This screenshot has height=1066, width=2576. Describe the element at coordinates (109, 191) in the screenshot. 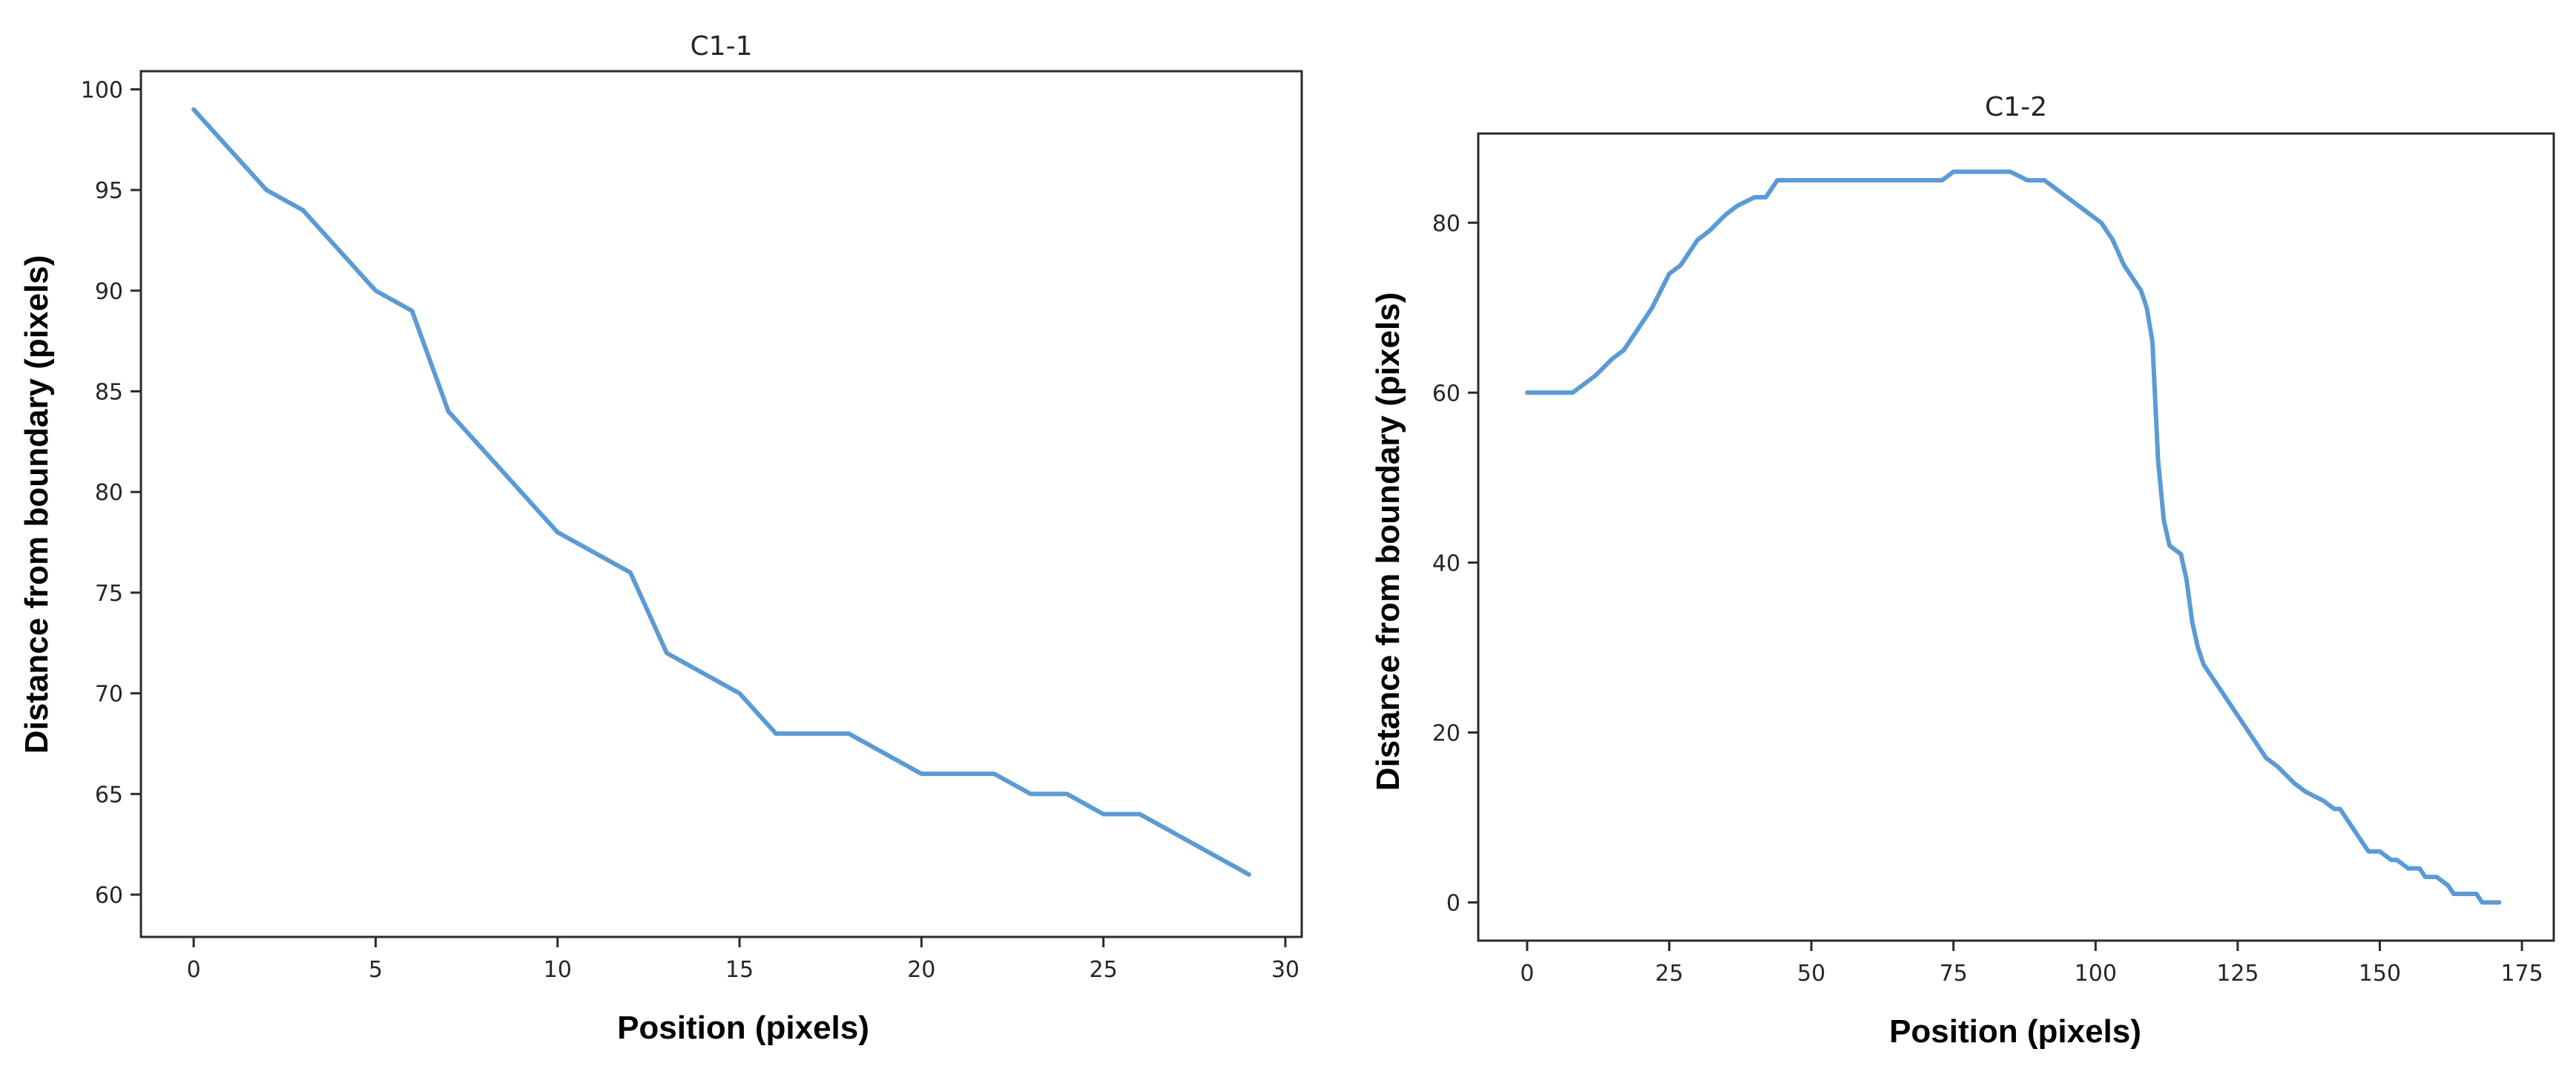

I see `y-tick-label: 95` at that location.